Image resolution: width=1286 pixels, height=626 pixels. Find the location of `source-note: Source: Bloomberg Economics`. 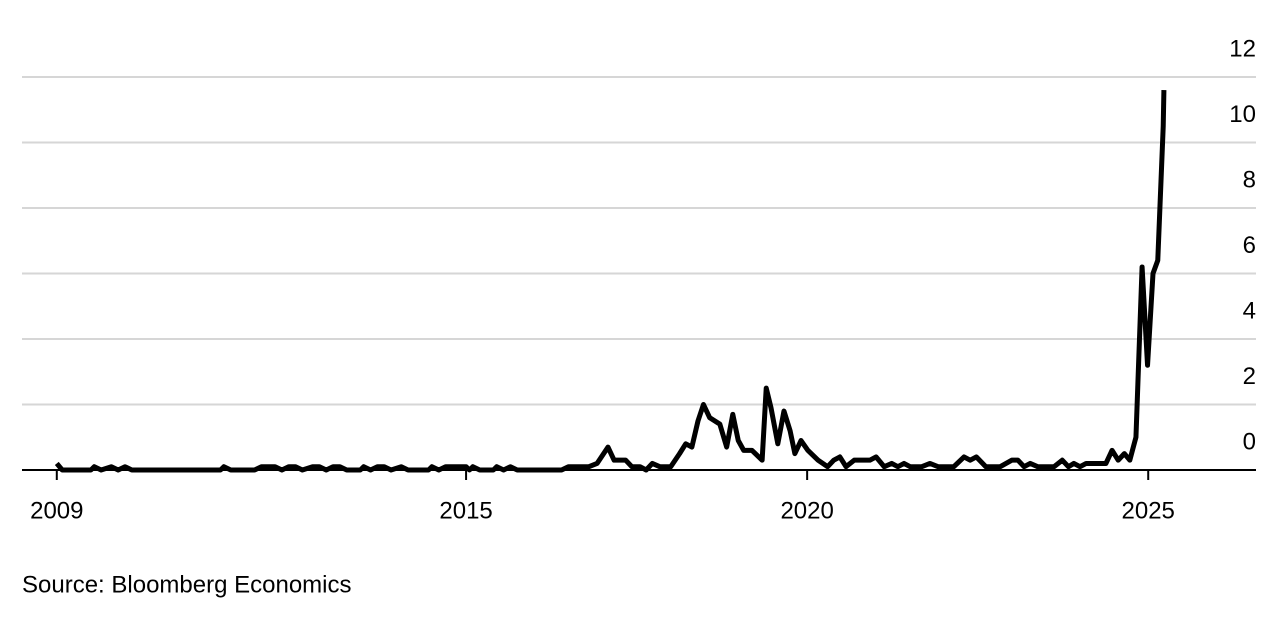

source-note: Source: Bloomberg Economics is located at coordinates (186, 584).